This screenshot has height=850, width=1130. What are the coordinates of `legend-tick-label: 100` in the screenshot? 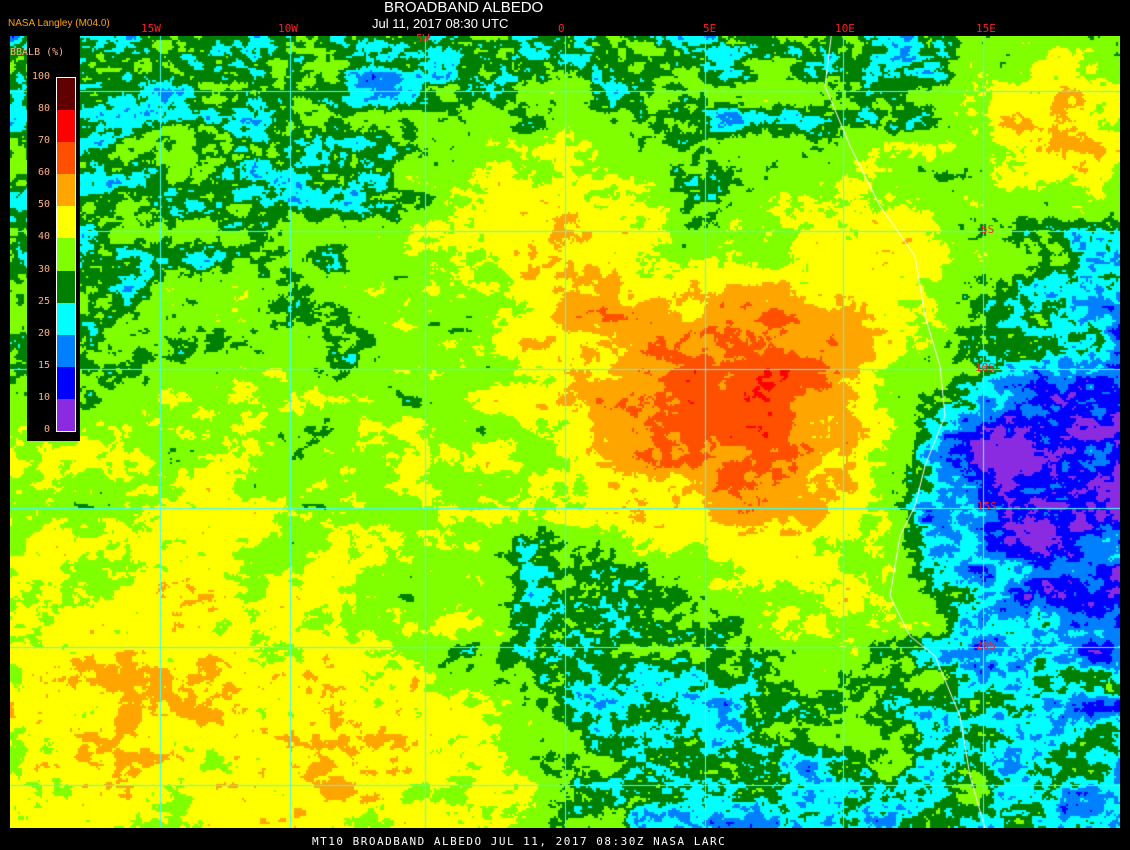 It's located at (40, 76).